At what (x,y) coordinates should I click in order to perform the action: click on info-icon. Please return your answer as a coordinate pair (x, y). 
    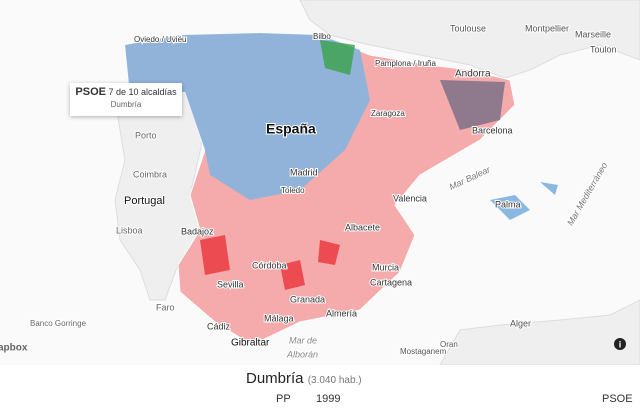
    Looking at the image, I should click on (620, 344).